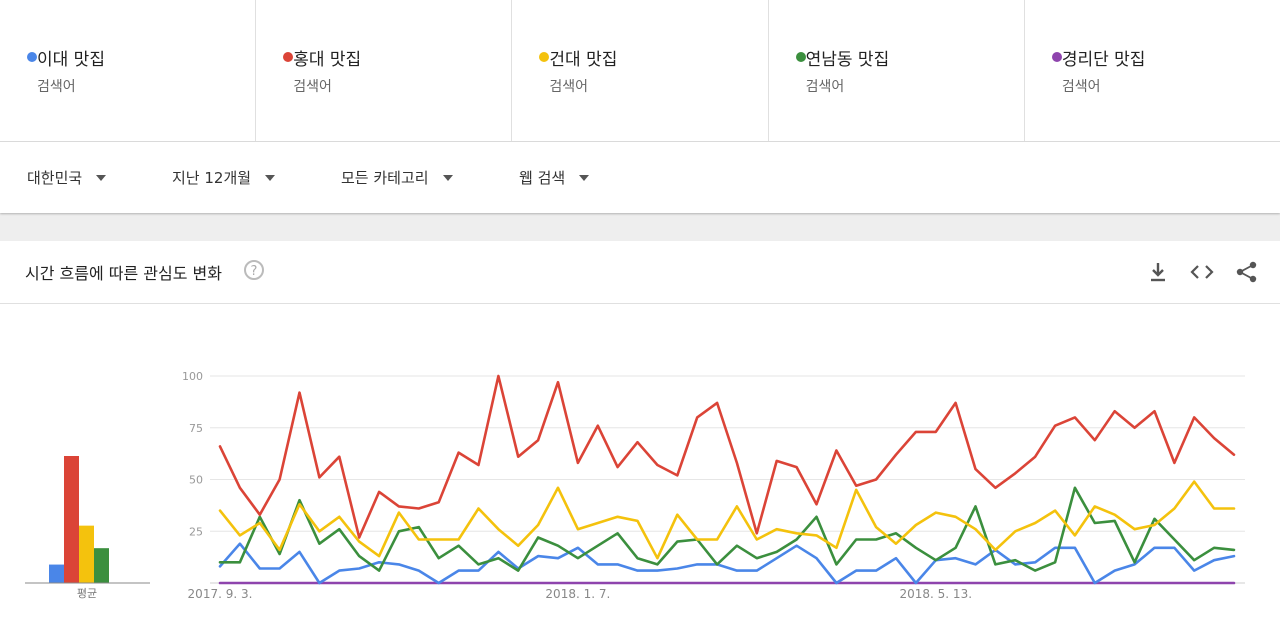  What do you see at coordinates (123, 273) in the screenshot?
I see `chart-title: 시간 흐름에 따른 관심도 변화` at bounding box center [123, 273].